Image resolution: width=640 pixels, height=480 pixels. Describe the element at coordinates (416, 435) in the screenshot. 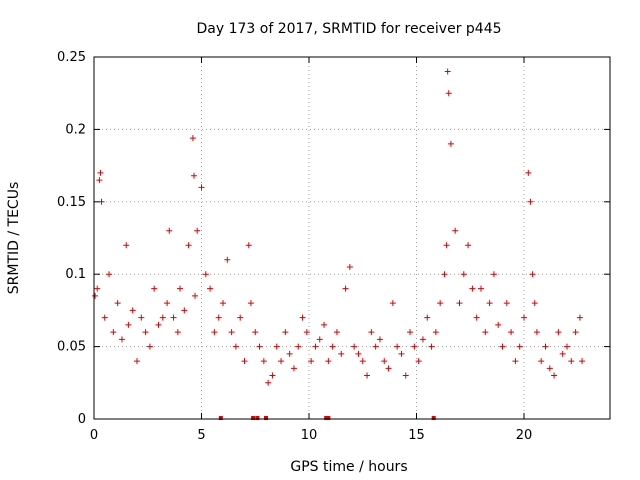

I see `x-tick-label: 15` at that location.